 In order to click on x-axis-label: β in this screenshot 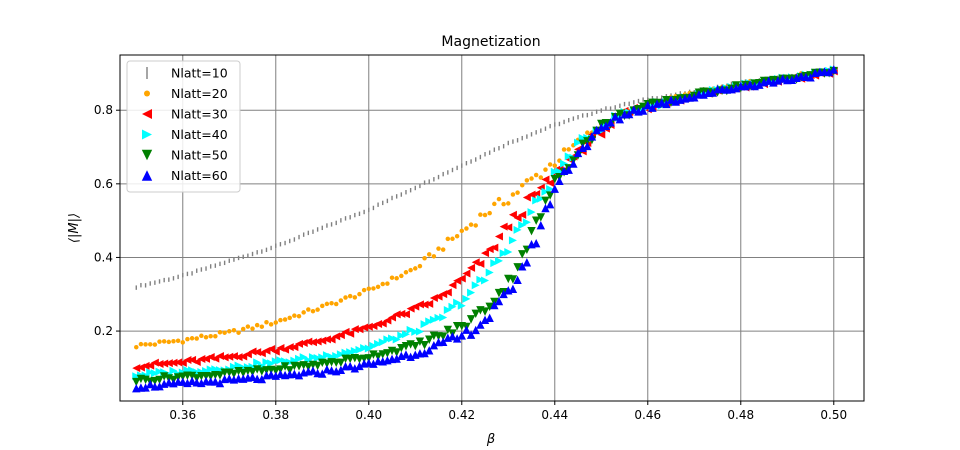, I will do `click(490, 439)`.